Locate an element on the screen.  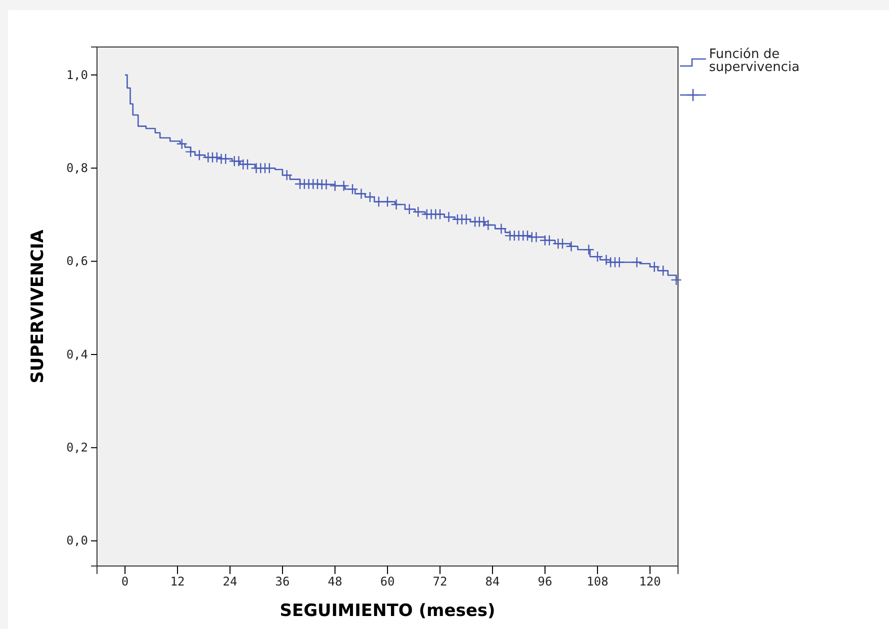
y-tick-label: 0,0 is located at coordinates (77, 541).